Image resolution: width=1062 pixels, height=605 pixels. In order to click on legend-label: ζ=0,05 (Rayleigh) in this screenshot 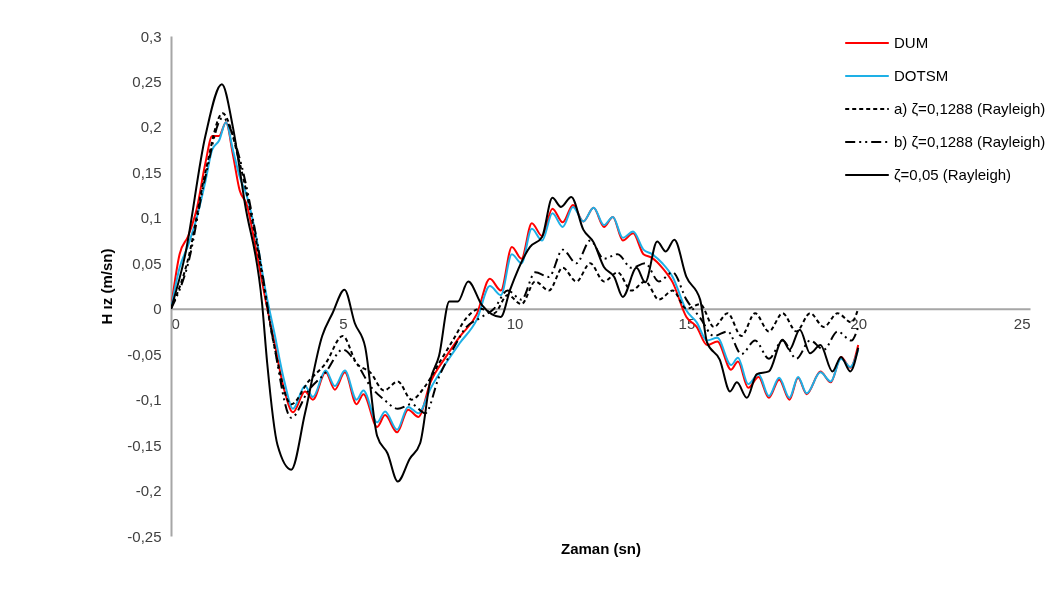, I will do `click(953, 174)`.